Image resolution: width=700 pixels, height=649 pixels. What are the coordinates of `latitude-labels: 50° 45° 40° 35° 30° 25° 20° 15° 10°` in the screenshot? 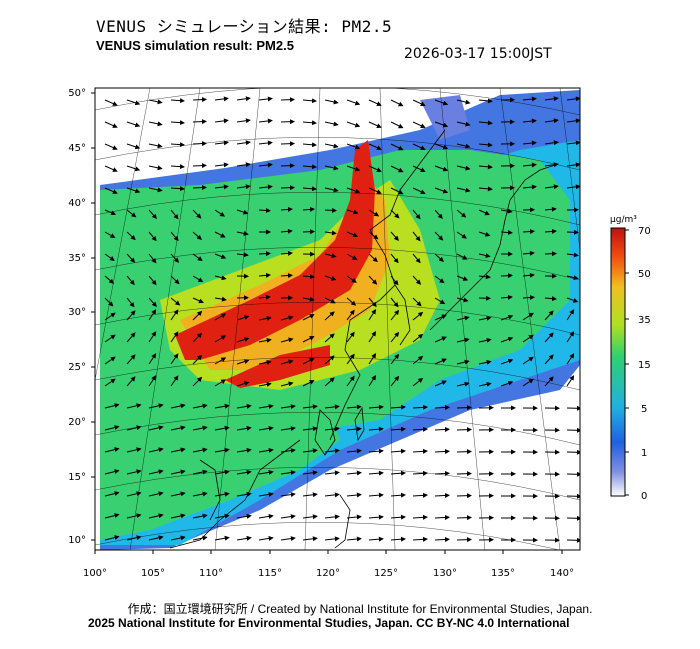 It's located at (77, 317).